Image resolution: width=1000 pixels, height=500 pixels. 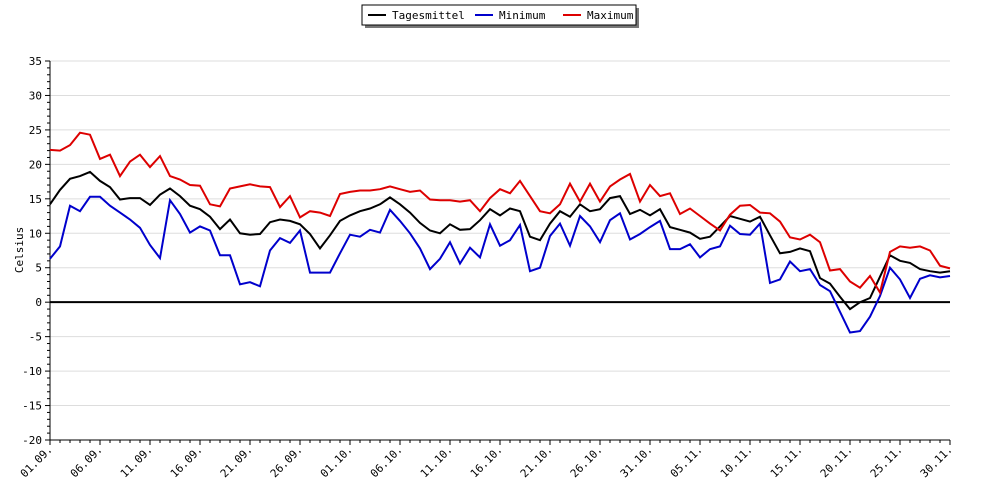 I want to click on legend: Tagesmittel Minimum Maximum, so click(x=500, y=16).